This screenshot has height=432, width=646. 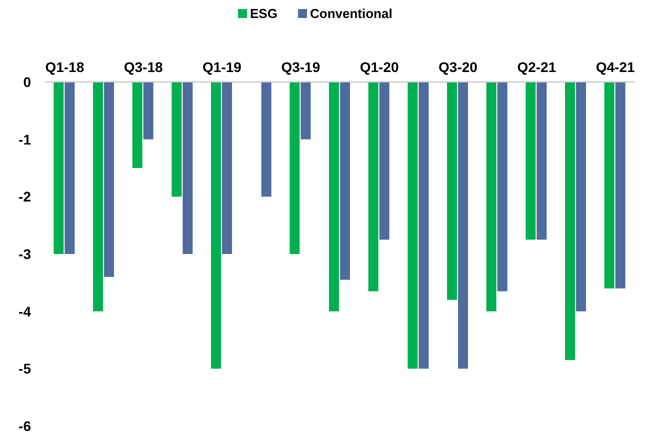 I want to click on y-tick-label: -4, so click(x=25, y=311).